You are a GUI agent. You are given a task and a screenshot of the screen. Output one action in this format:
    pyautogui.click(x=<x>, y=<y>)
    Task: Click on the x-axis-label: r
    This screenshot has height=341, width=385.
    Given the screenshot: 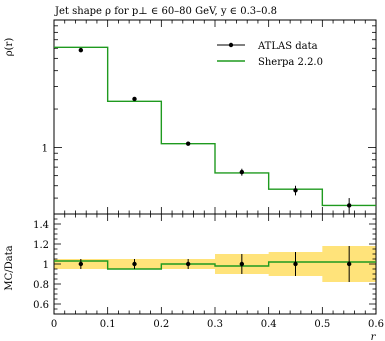 What is the action you would take?
    pyautogui.click(x=374, y=336)
    